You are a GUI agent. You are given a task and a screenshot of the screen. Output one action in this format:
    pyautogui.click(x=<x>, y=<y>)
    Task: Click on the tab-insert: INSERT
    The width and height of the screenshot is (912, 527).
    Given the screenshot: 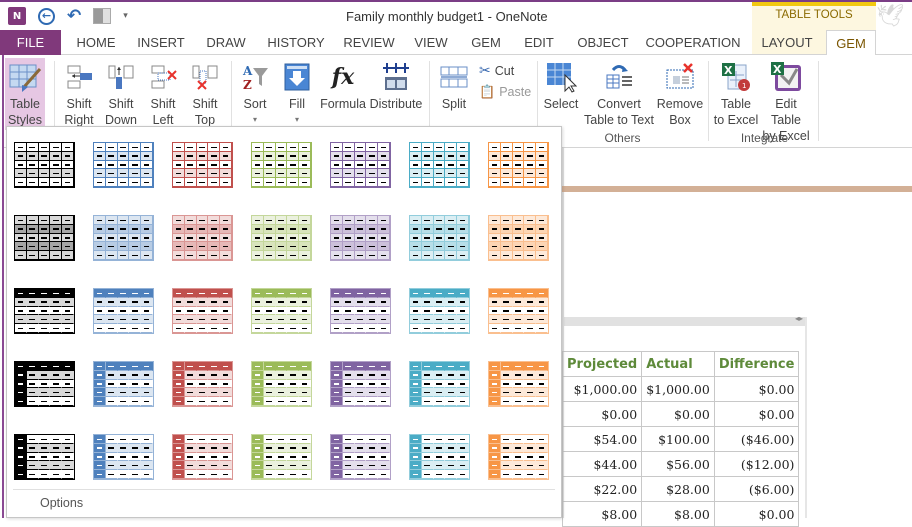 What is the action you would take?
    pyautogui.click(x=161, y=42)
    